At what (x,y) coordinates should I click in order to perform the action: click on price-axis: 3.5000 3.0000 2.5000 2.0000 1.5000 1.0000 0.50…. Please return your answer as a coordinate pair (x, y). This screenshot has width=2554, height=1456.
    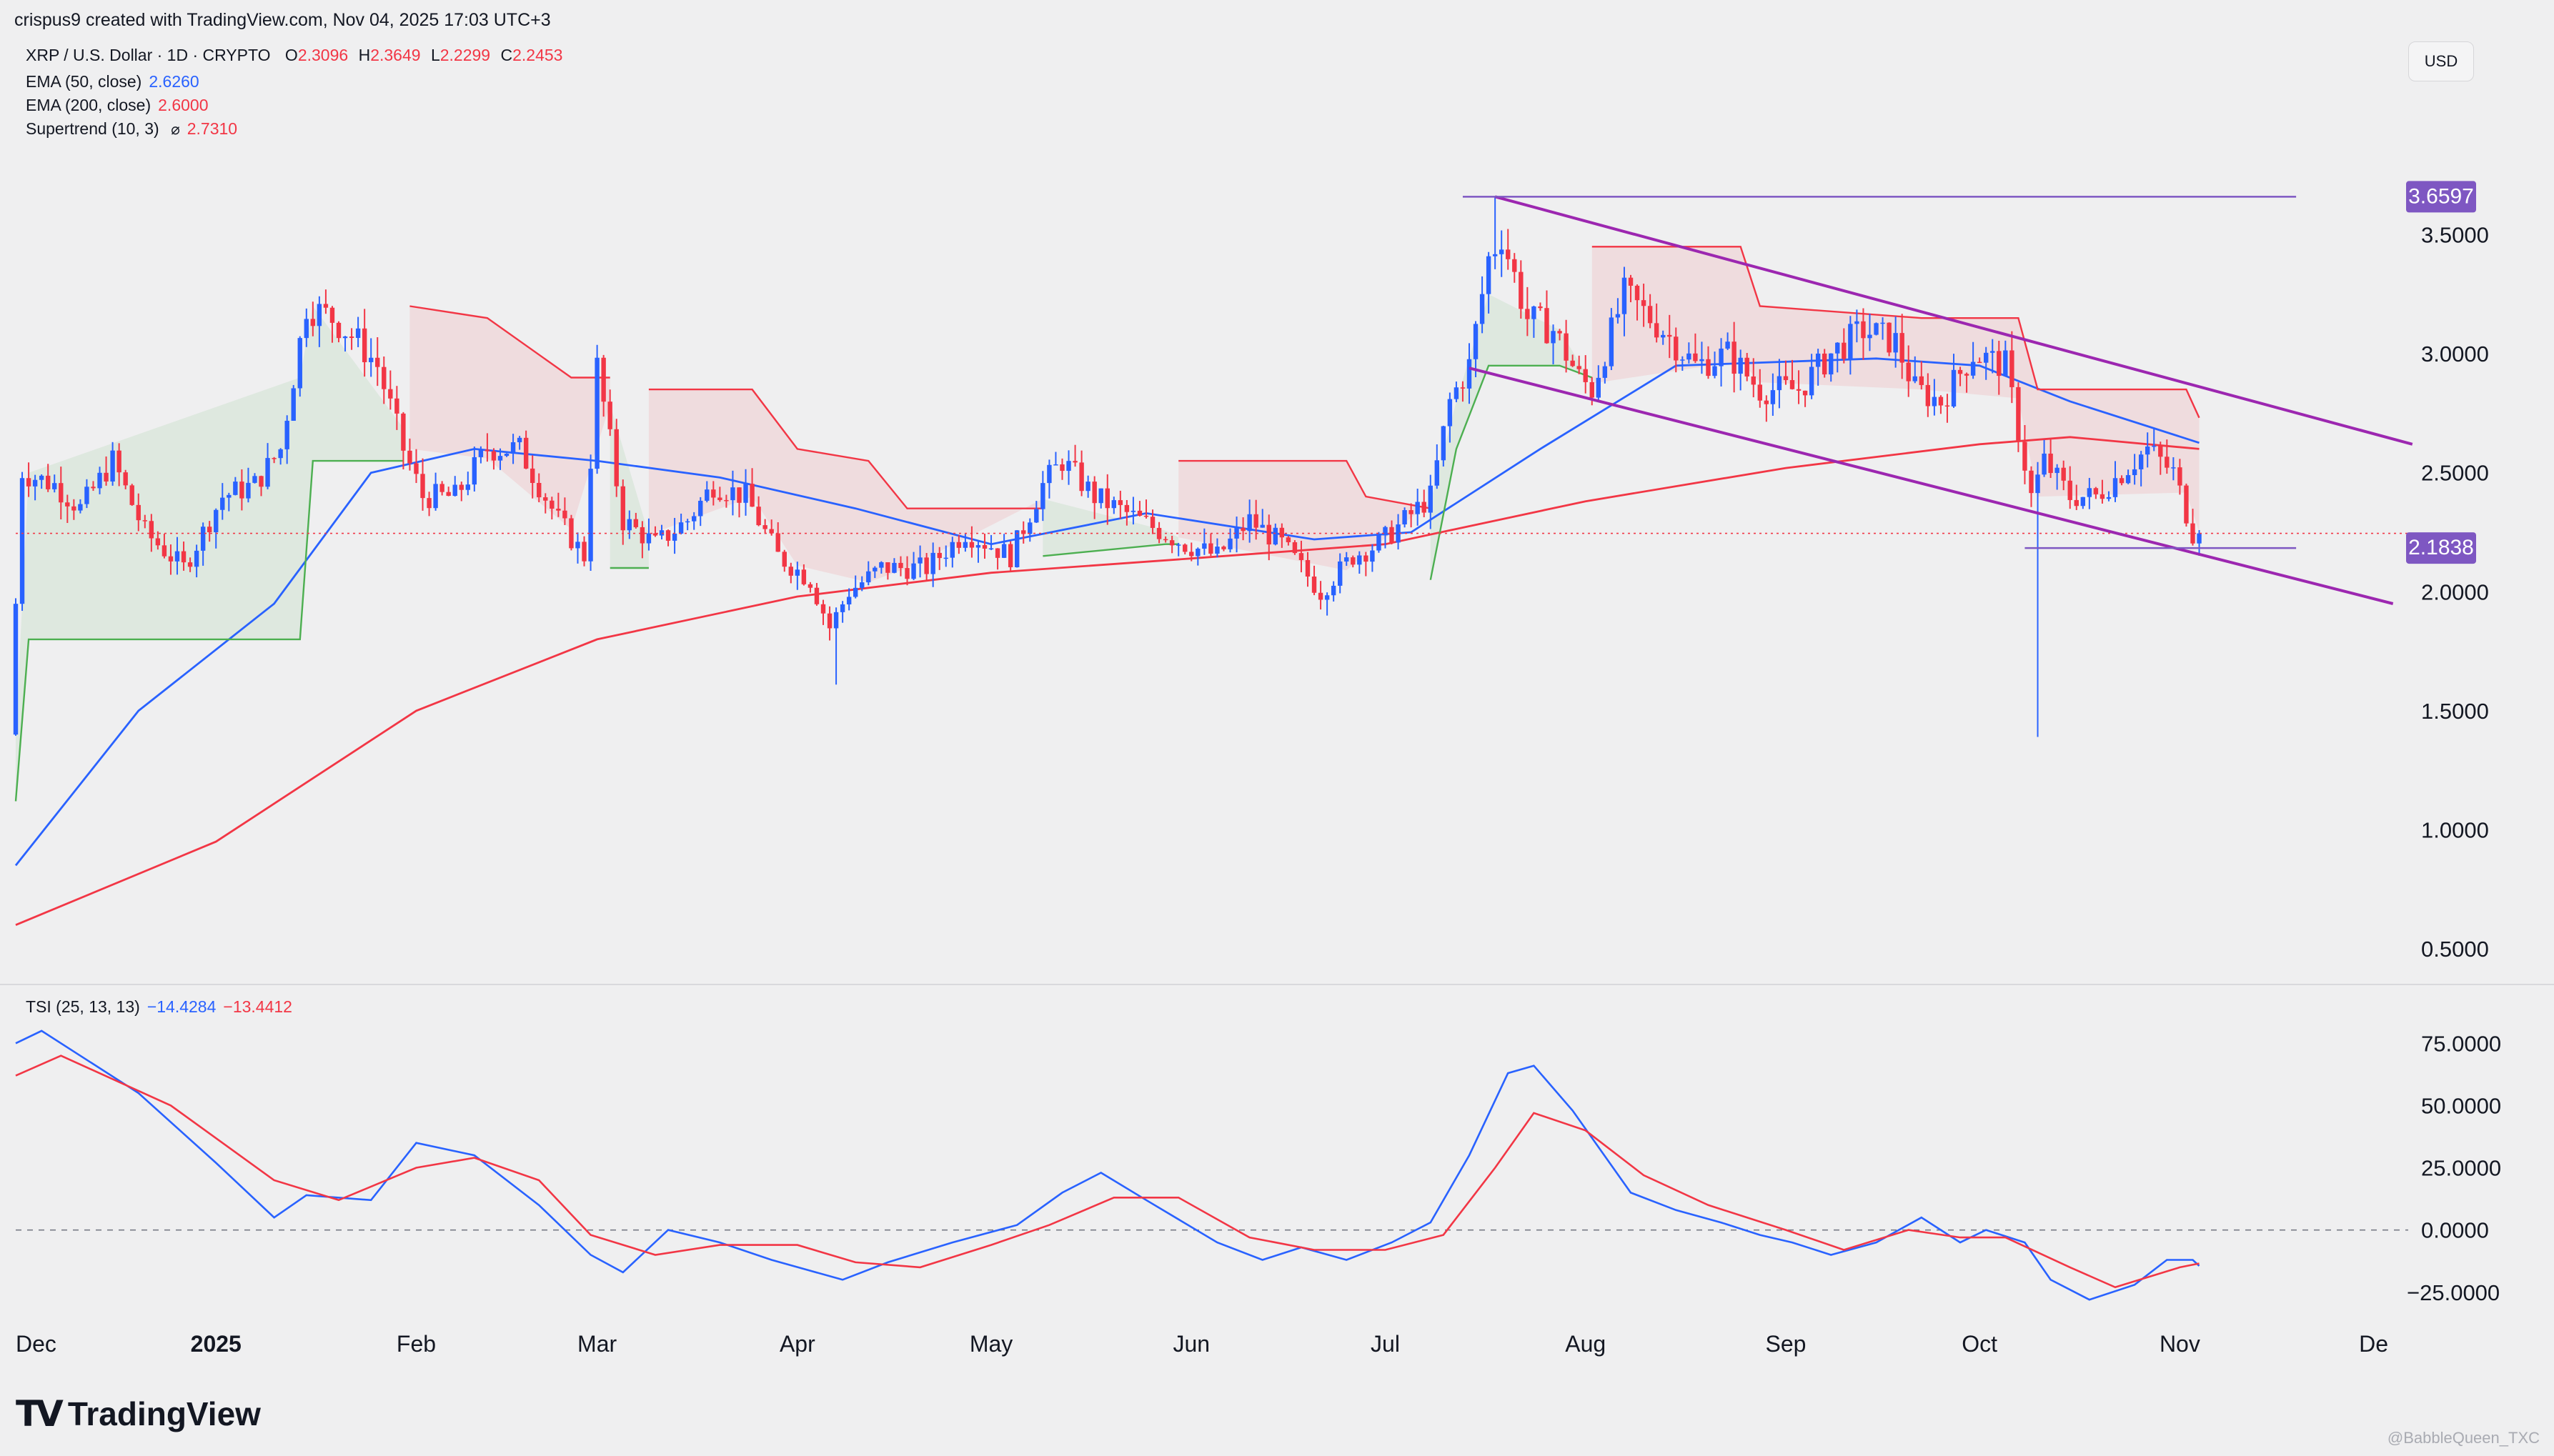
    Looking at the image, I should click on (2455, 592).